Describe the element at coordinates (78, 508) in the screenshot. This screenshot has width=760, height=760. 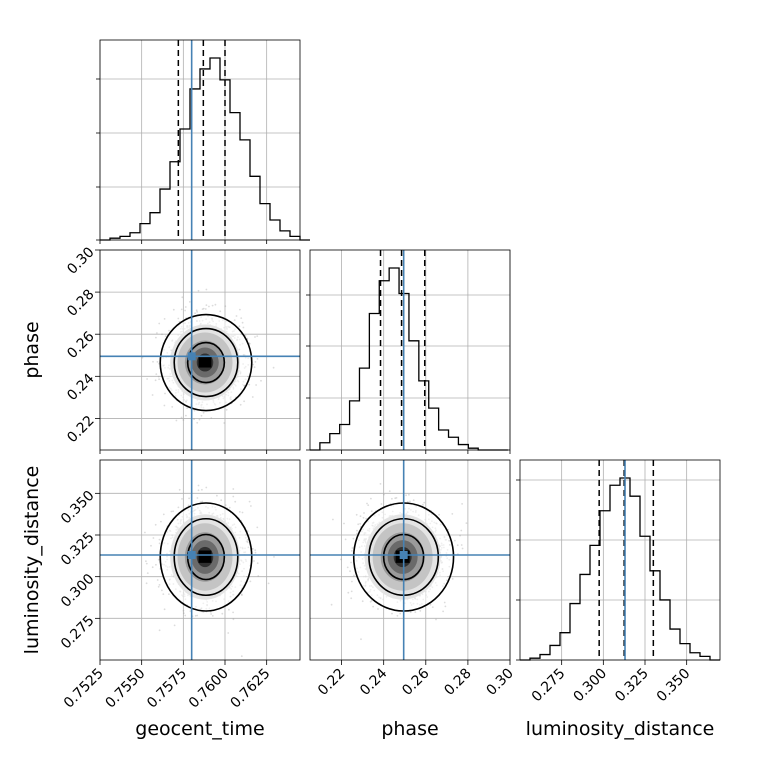
I see `y-tick-label: 0.350` at that location.